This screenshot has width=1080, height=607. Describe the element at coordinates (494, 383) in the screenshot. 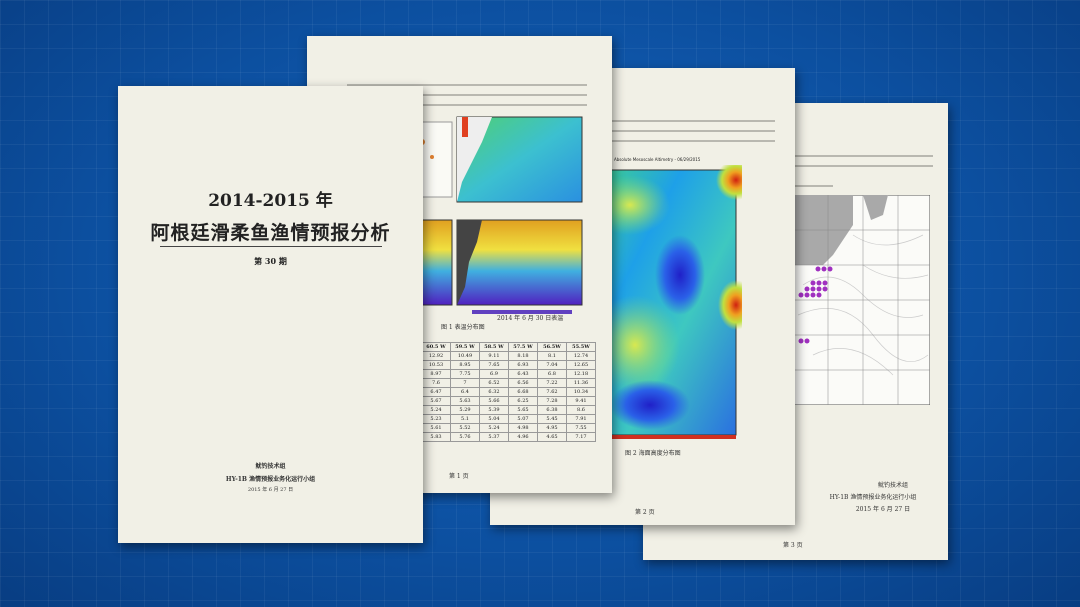

I see `table-cell: 6.52` at that location.